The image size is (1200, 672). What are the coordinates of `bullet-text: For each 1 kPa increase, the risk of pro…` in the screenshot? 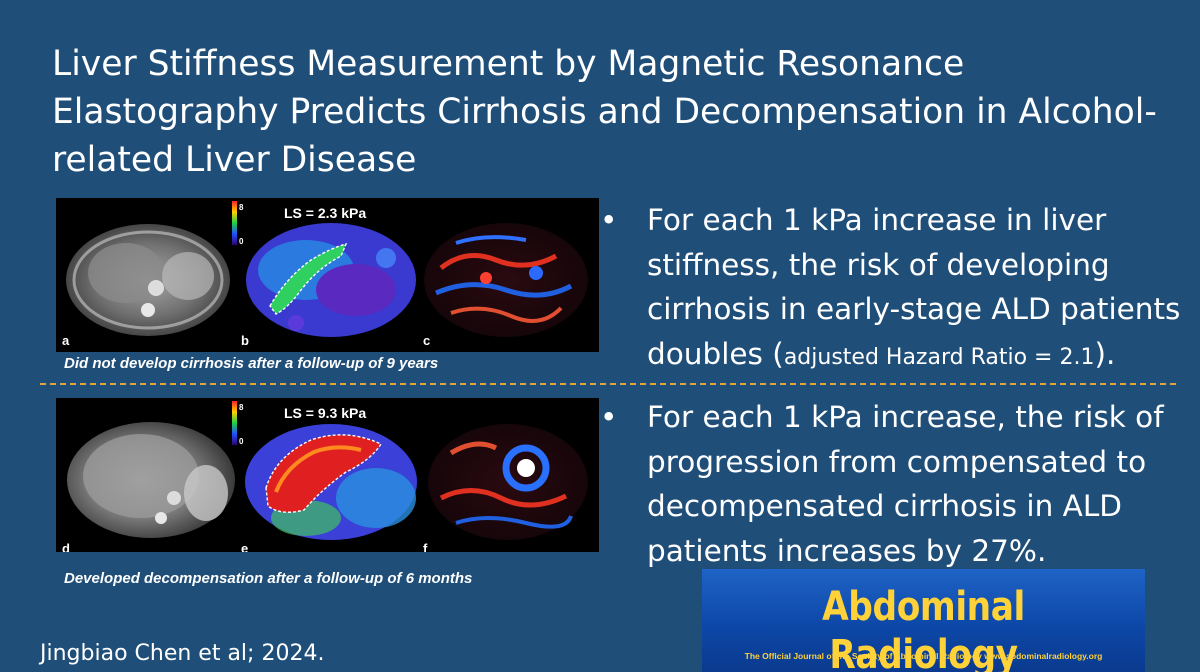 It's located at (905, 484).